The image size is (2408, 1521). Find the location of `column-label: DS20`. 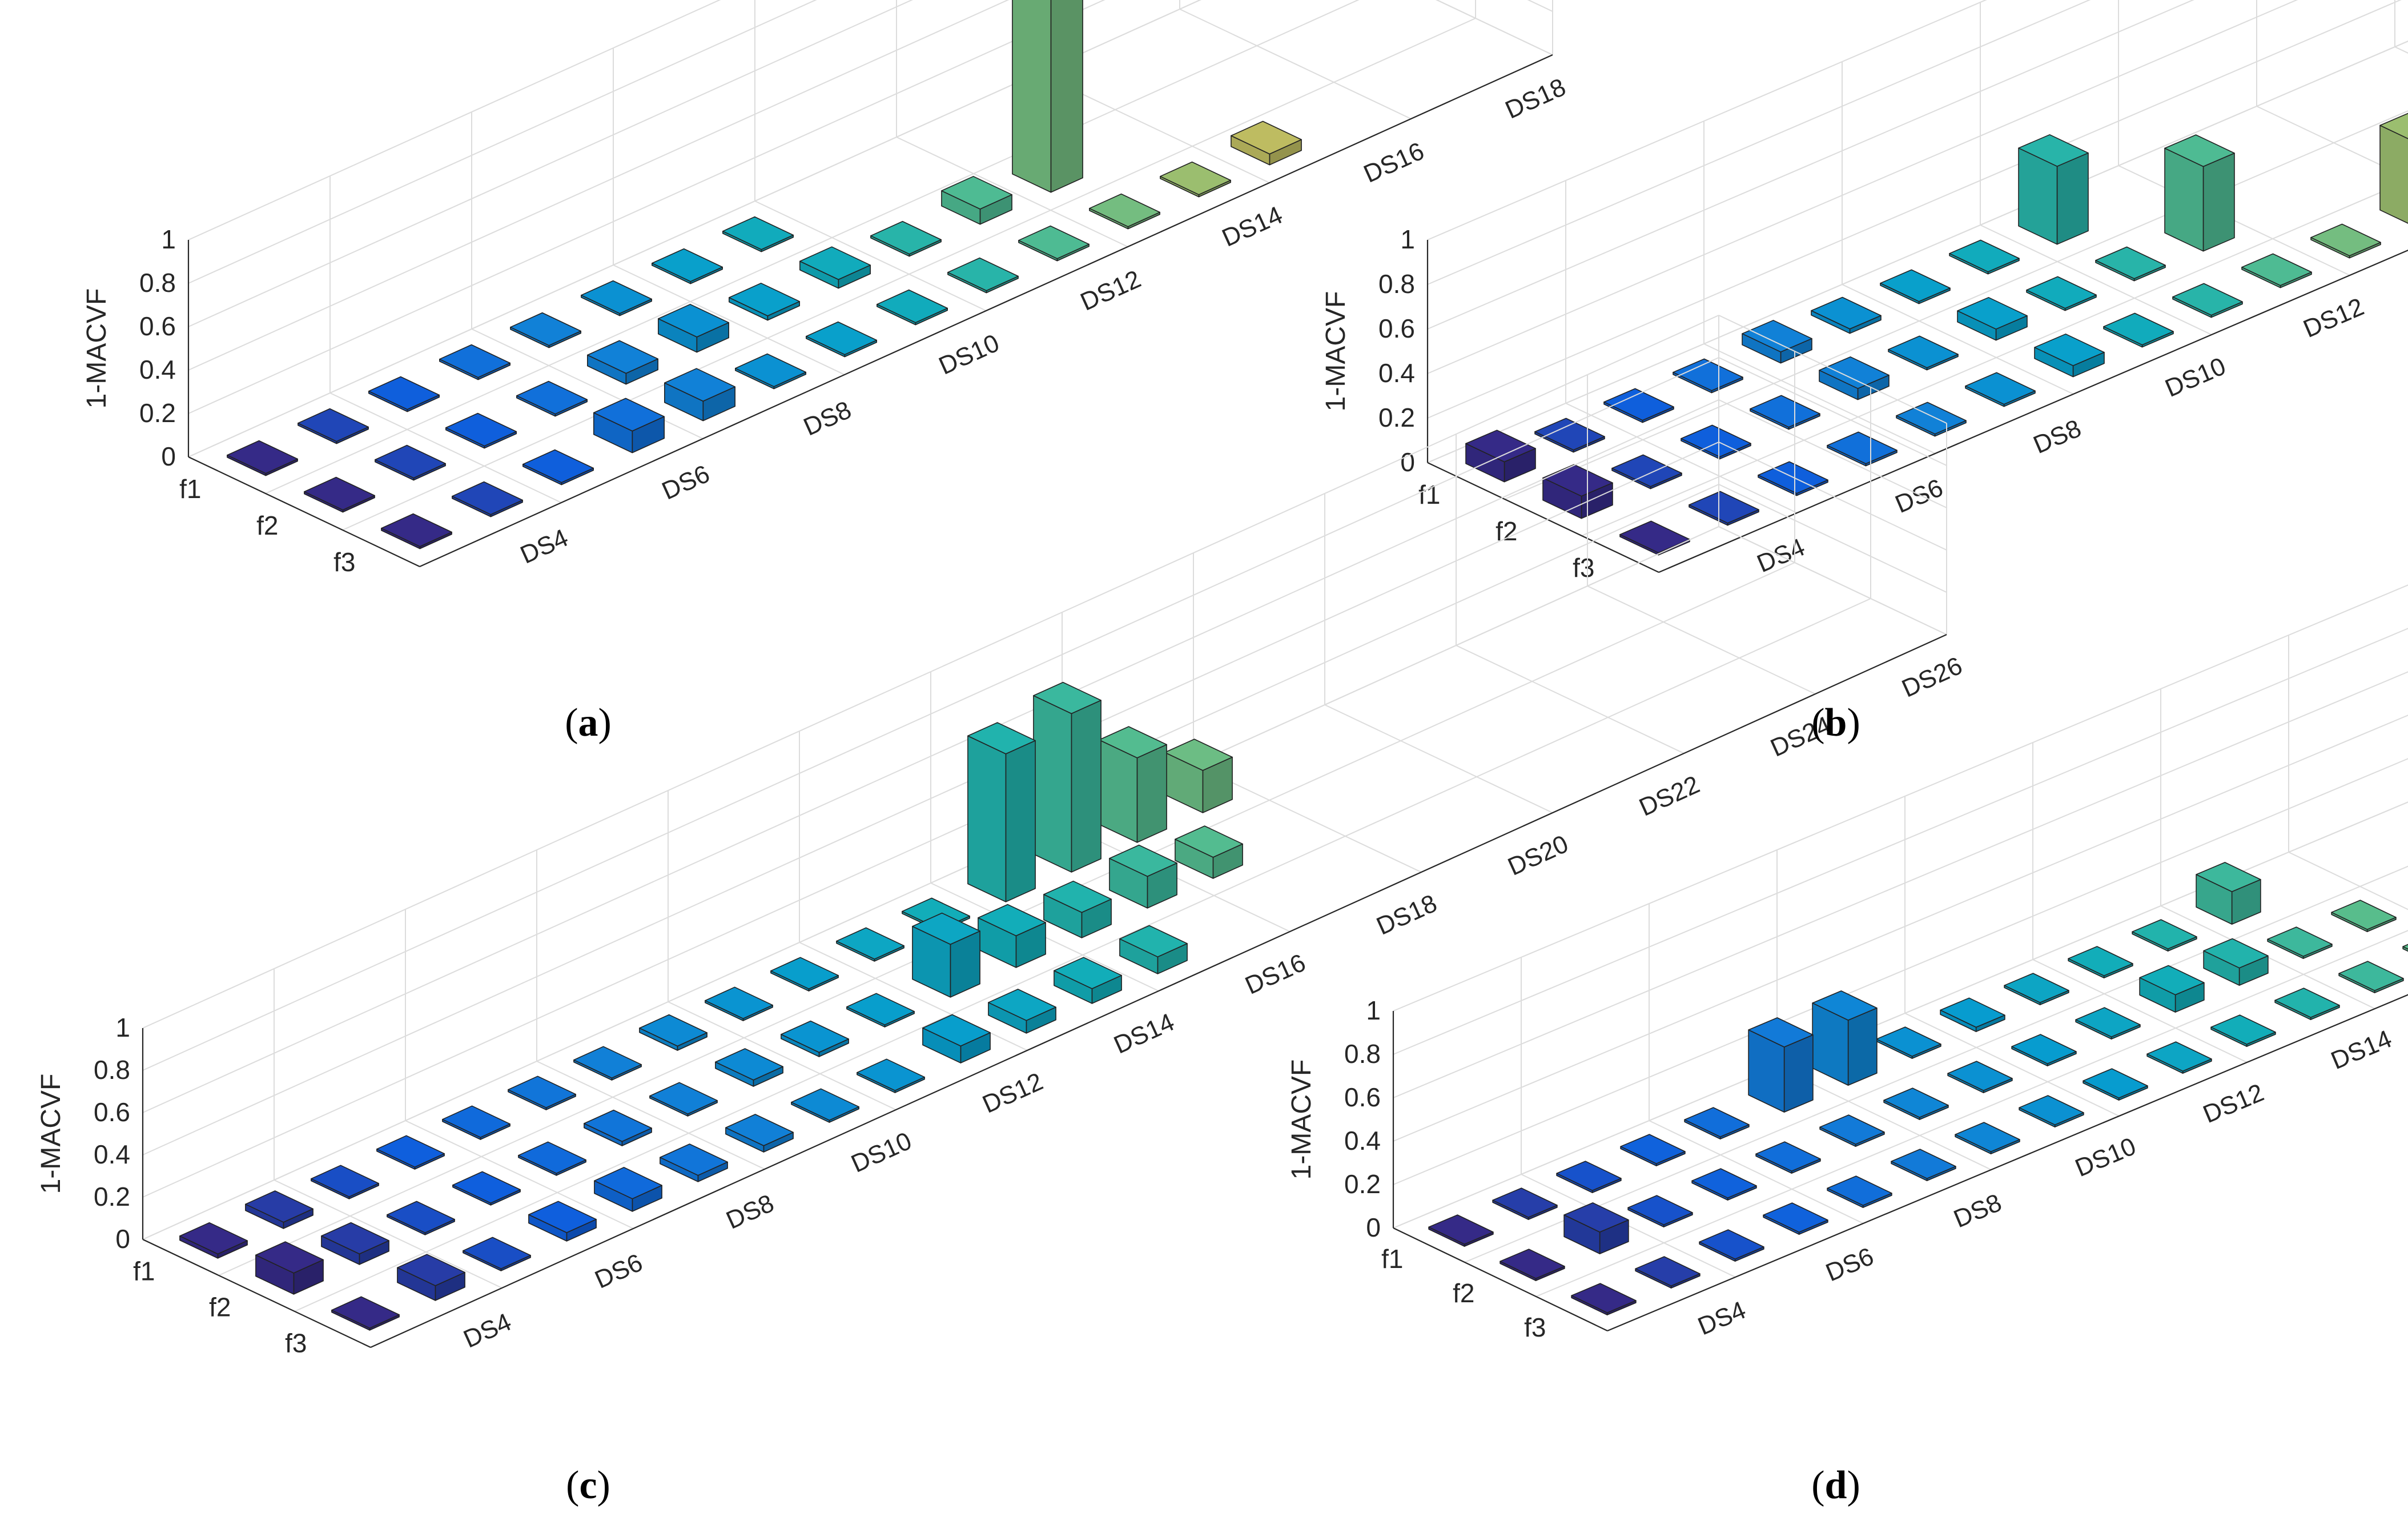

column-label: DS20 is located at coordinates (1538, 855).